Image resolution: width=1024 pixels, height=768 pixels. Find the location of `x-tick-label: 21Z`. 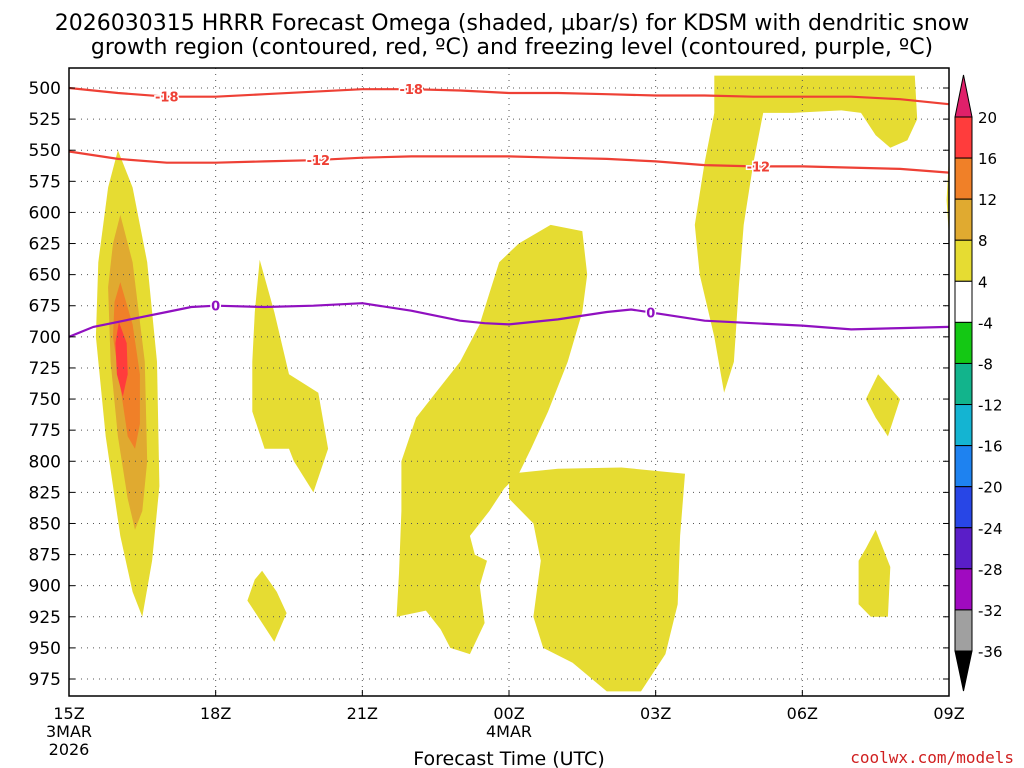

x-tick-label: 21Z is located at coordinates (362, 713).